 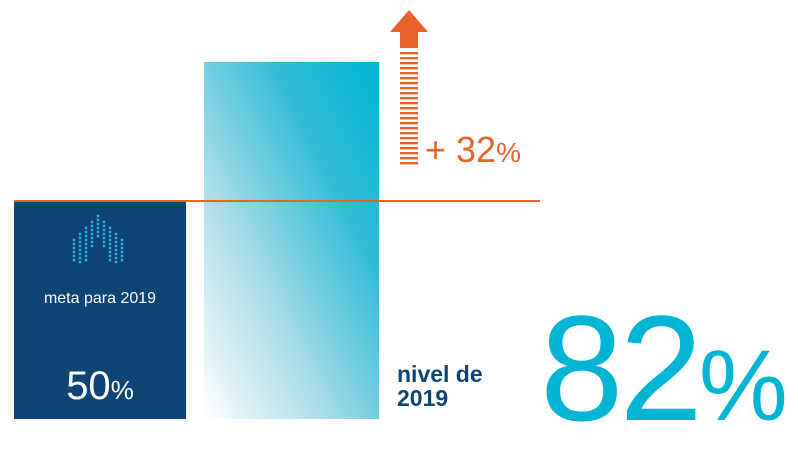 What do you see at coordinates (508, 152) in the screenshot?
I see `increase-unit: %` at bounding box center [508, 152].